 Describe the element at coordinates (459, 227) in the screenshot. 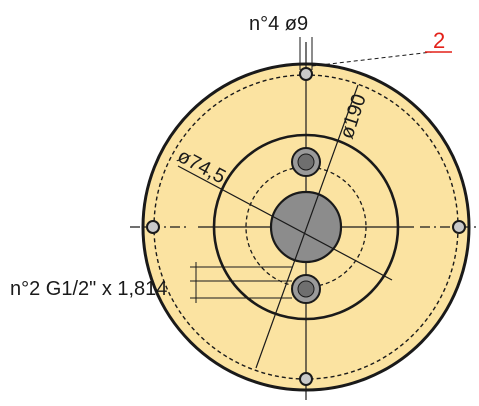

I see `bolt-hole-right` at that location.